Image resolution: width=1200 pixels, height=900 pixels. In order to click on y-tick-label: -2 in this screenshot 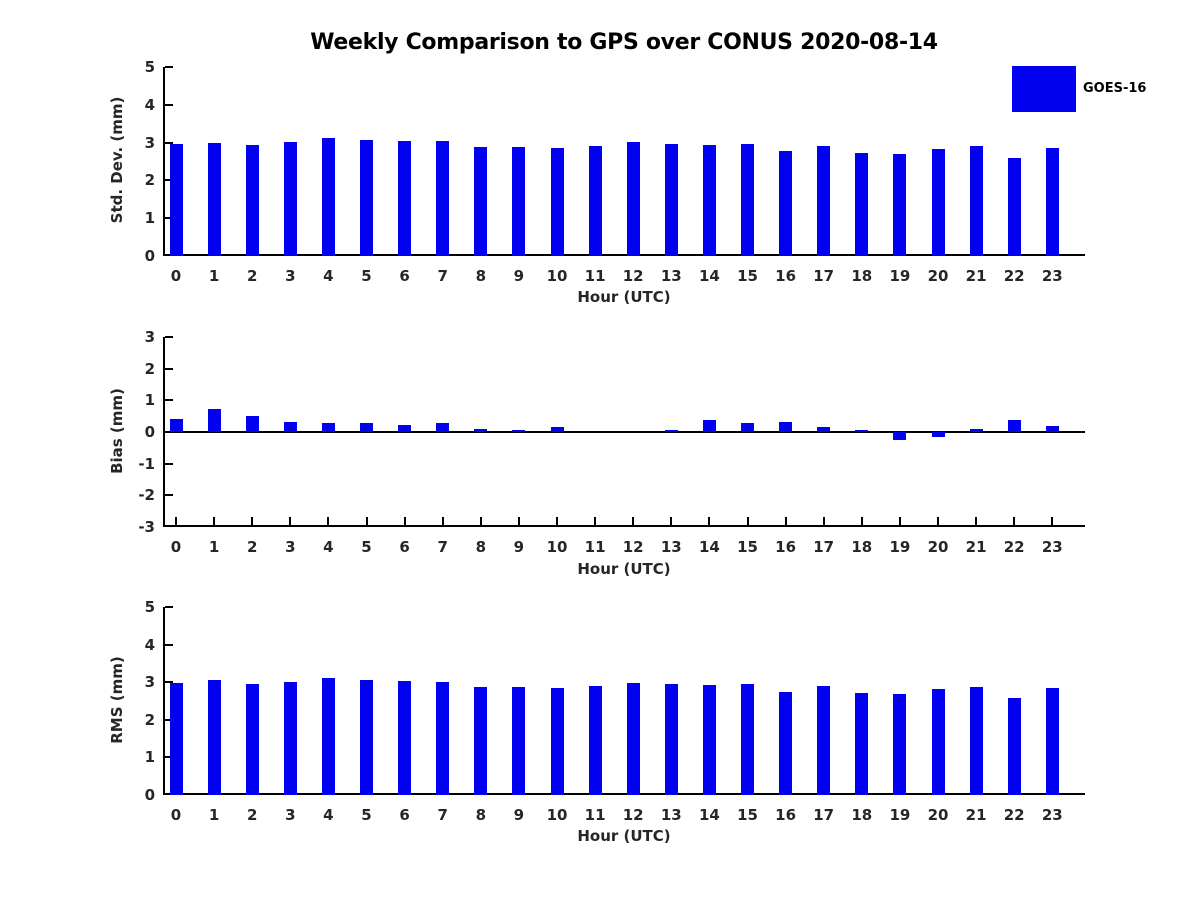, I will do `click(146, 495)`.